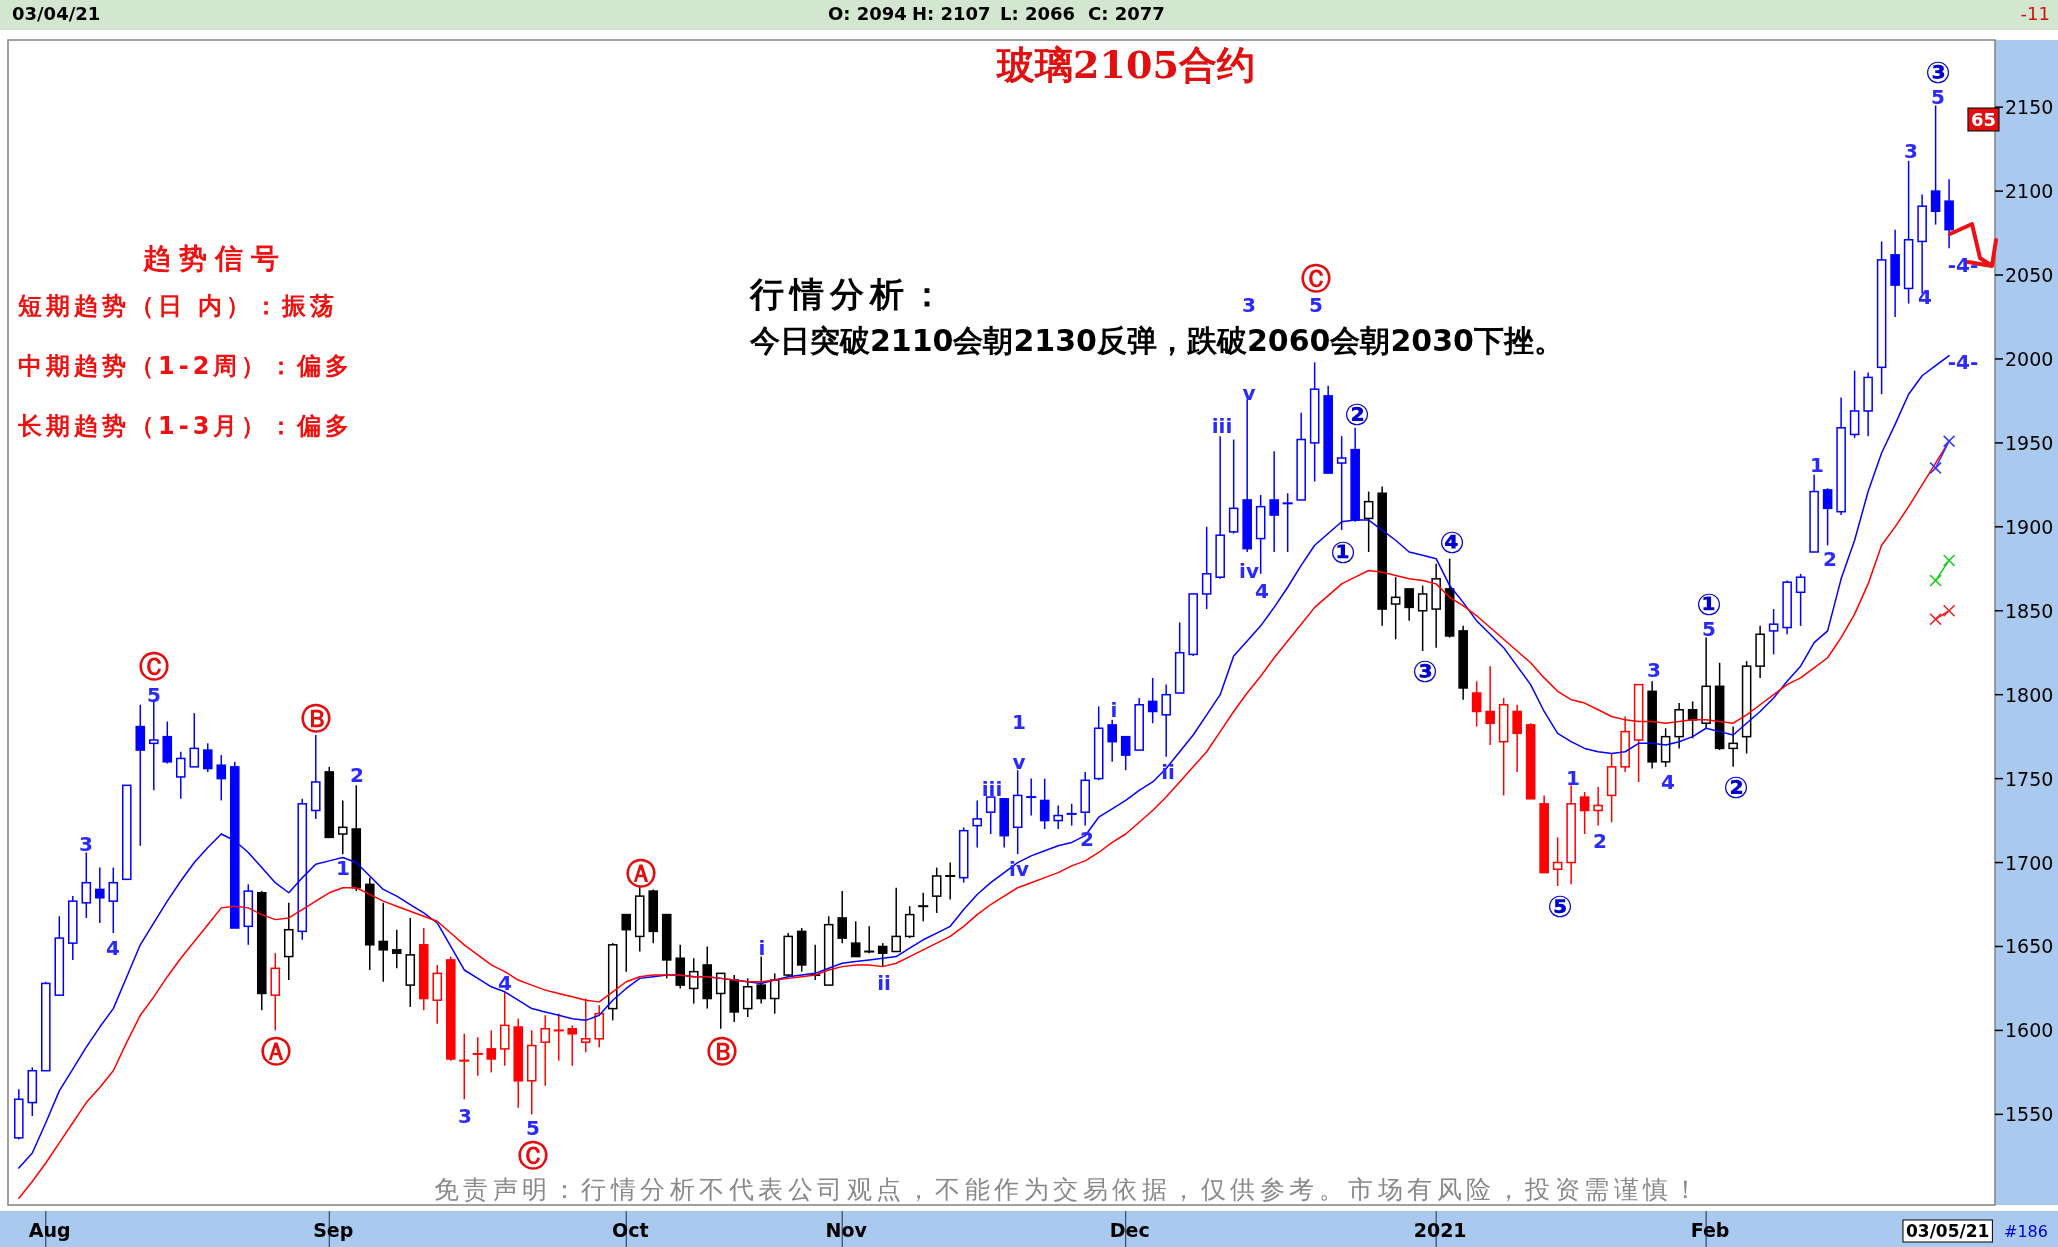 This screenshot has height=1247, width=2058. I want to click on annotation: 行情分析：, so click(849, 294).